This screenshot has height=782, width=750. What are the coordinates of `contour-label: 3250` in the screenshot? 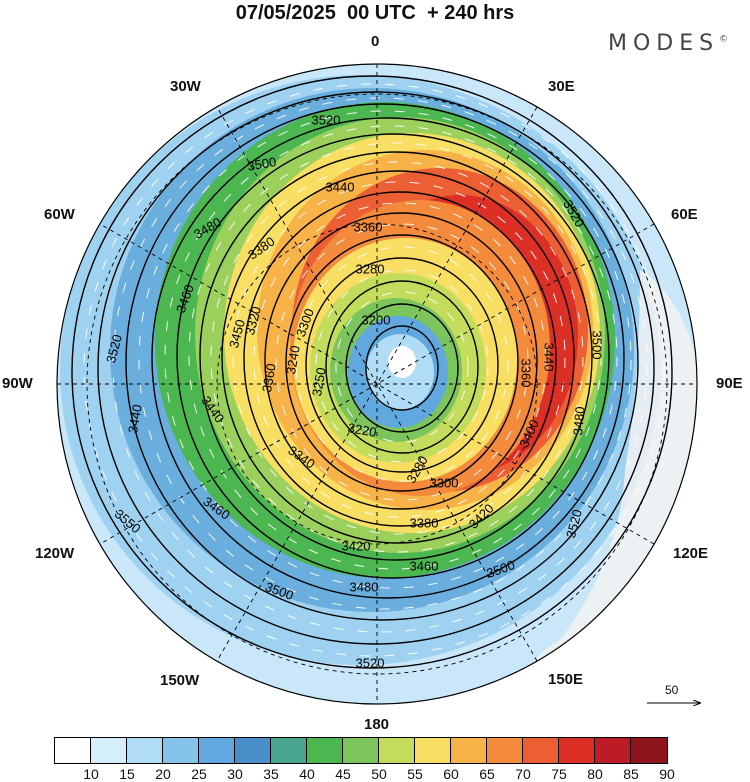 It's located at (319, 381).